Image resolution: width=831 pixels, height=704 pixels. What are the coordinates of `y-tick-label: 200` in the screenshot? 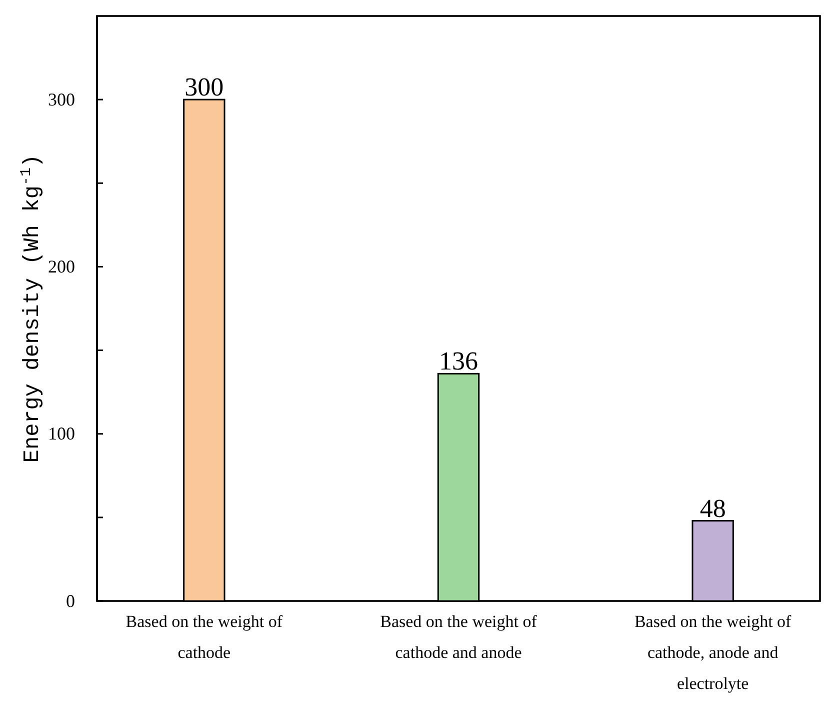 It's located at (61, 266).